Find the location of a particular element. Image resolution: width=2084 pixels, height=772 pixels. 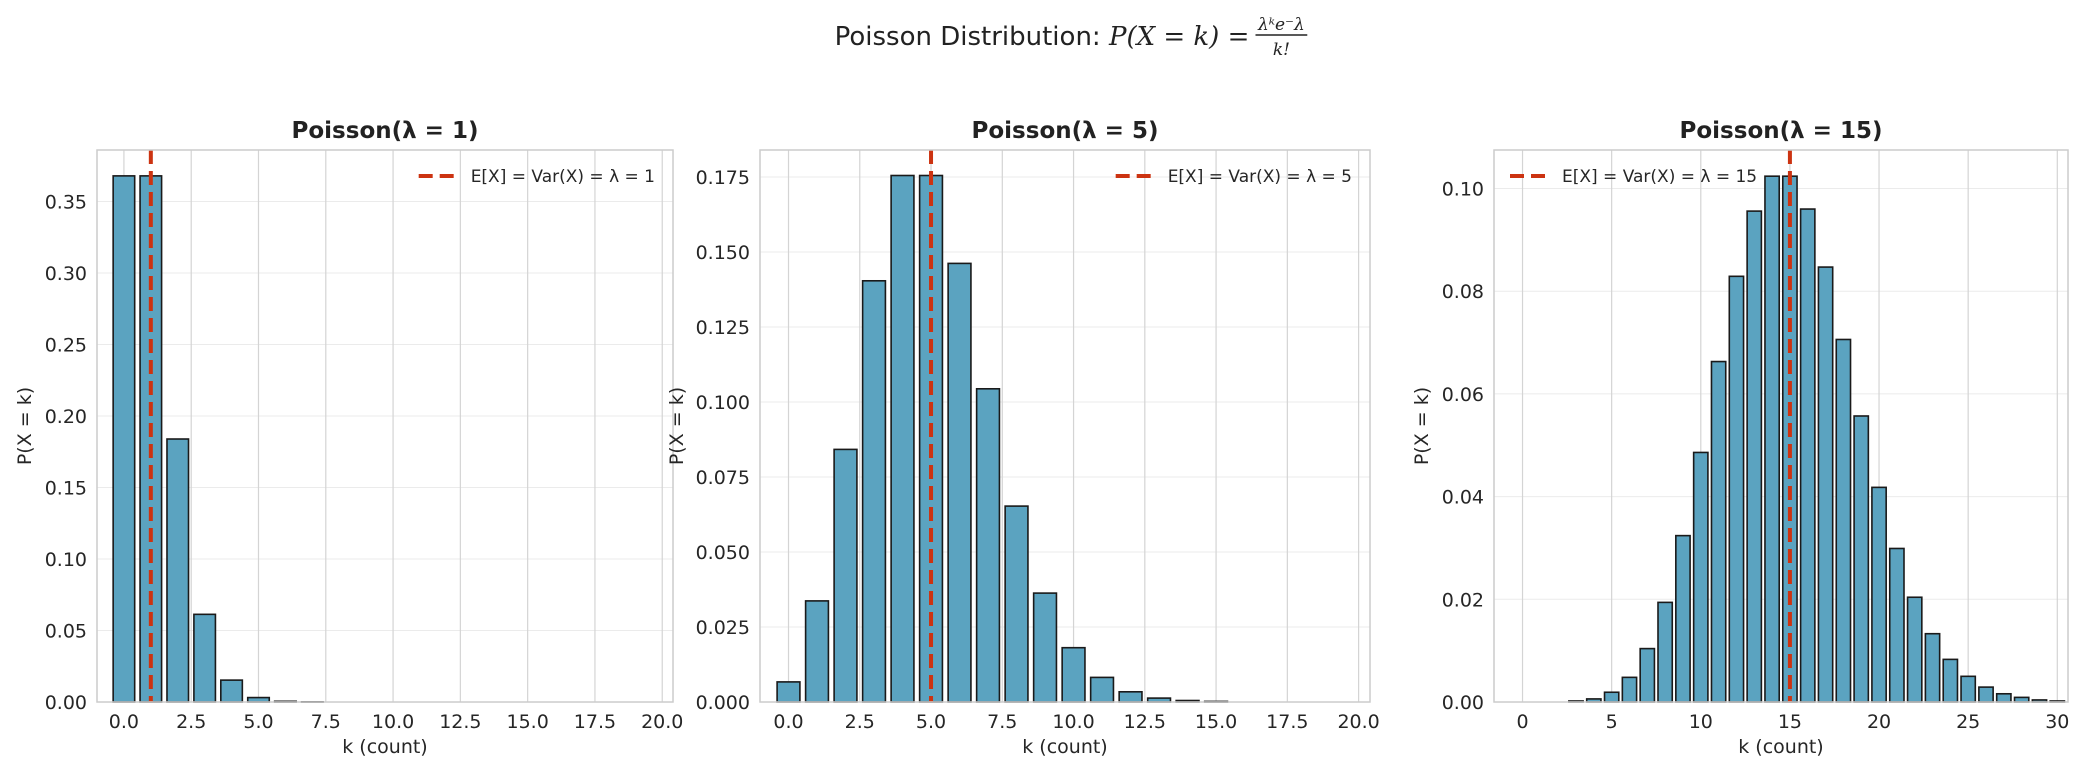

figure-title: Poisson Distribution: P(X = k) = is located at coordinates (1042, 37).